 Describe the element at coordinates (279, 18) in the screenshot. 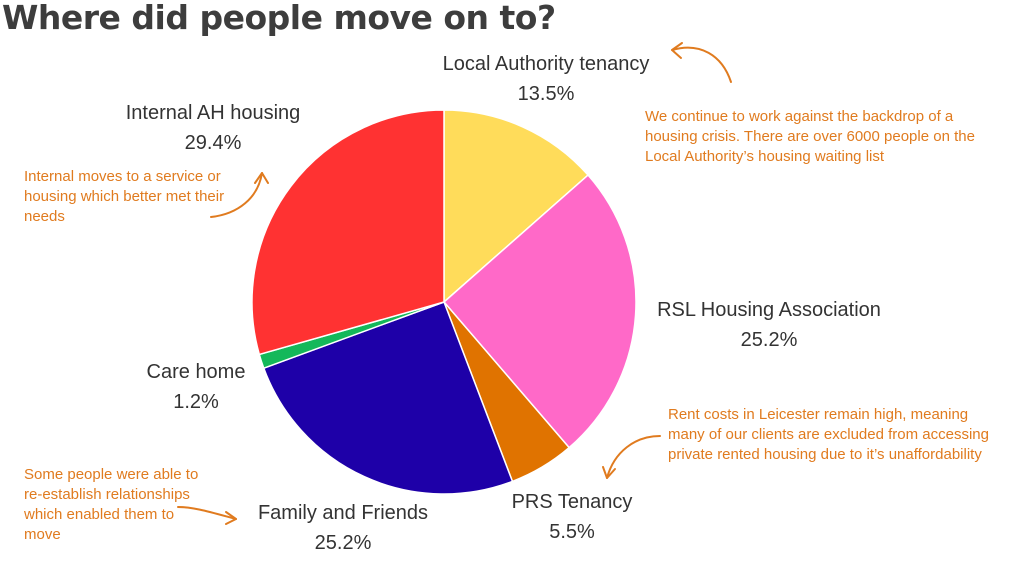

I see `chart-title: Where did people move on to?` at that location.